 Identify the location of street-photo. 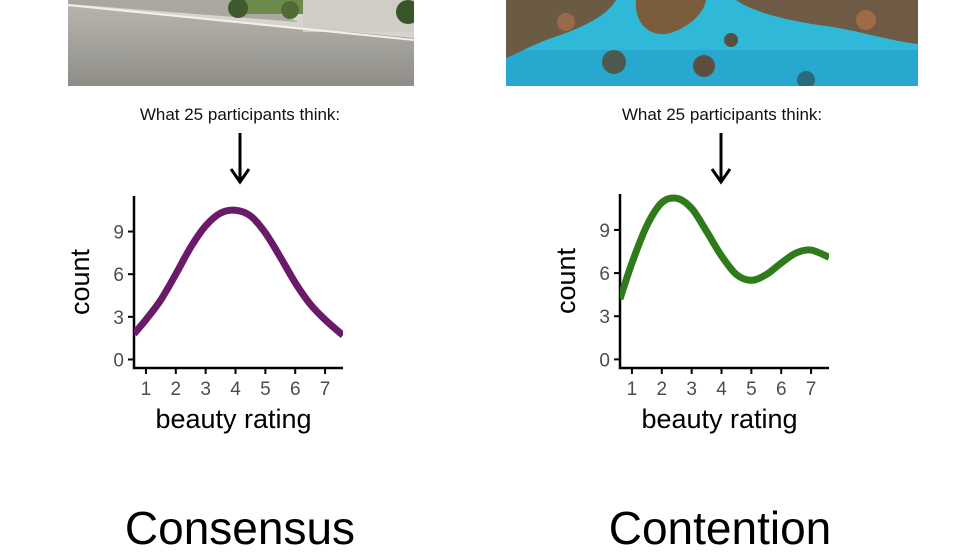
(241, 43).